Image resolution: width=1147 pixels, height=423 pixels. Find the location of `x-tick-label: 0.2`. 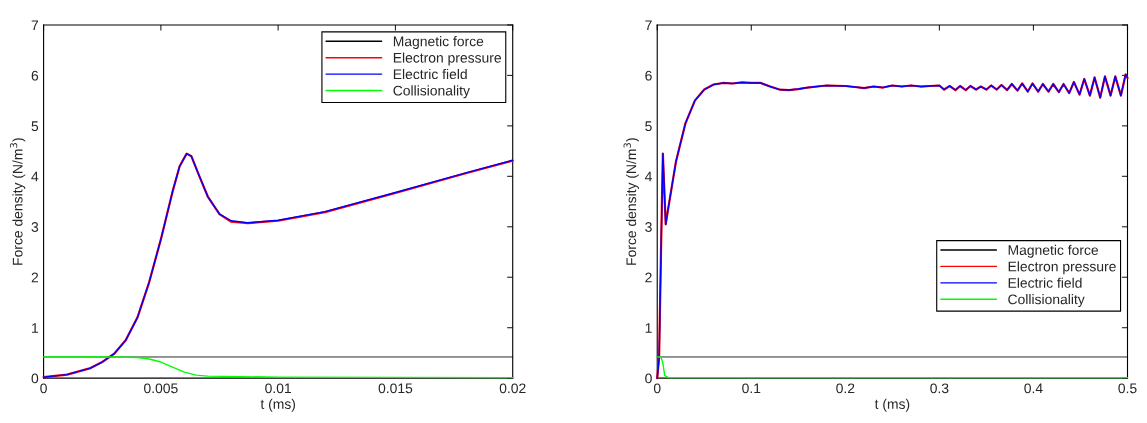

x-tick-label: 0.2 is located at coordinates (845, 388).